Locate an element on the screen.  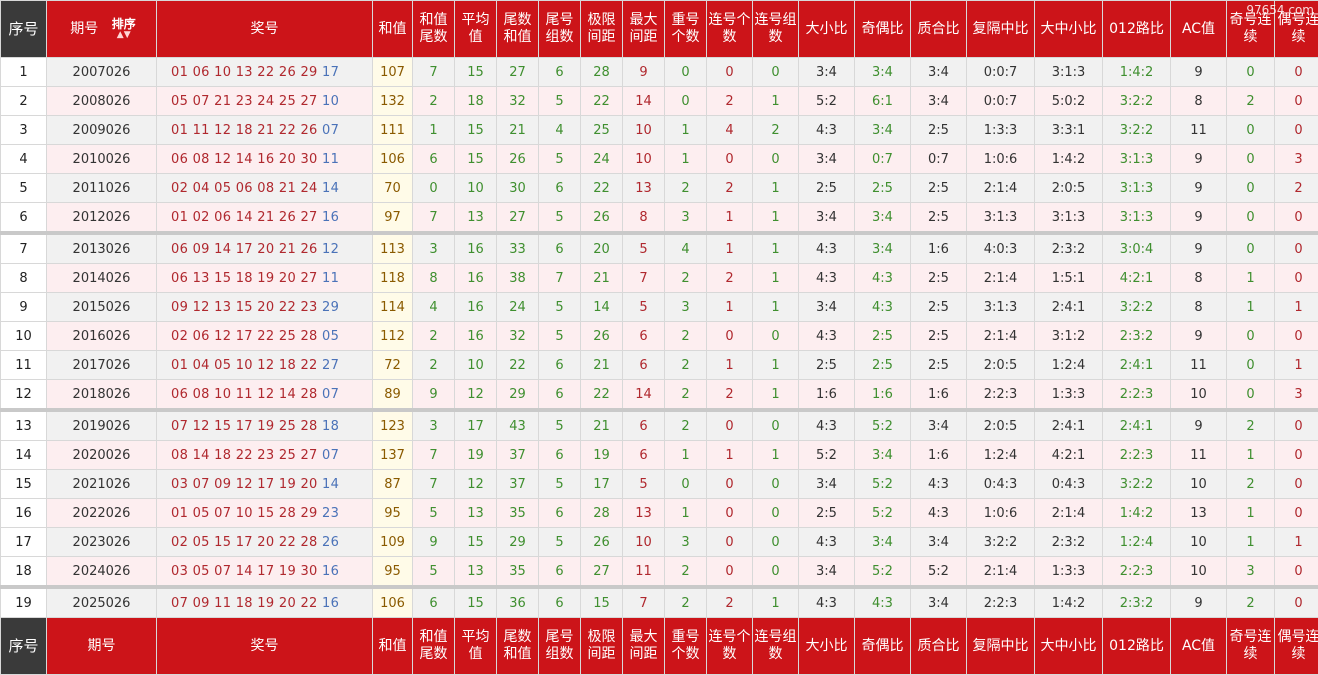
cell-numbers: 06 09 14 17 20 21 26 12 is located at coordinates (265, 248).